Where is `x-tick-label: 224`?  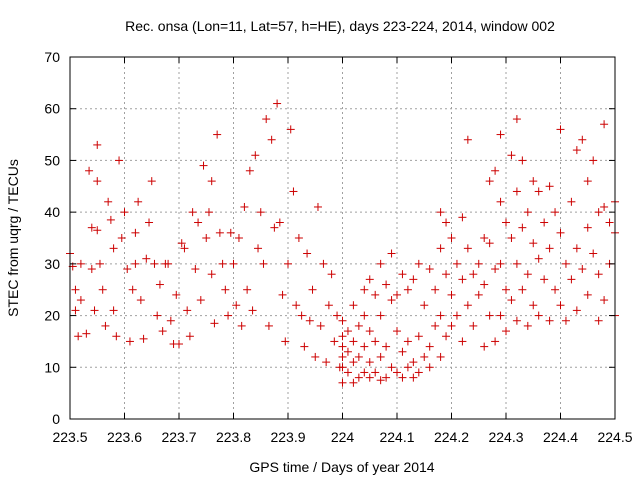 x-tick-label: 224 is located at coordinates (343, 437).